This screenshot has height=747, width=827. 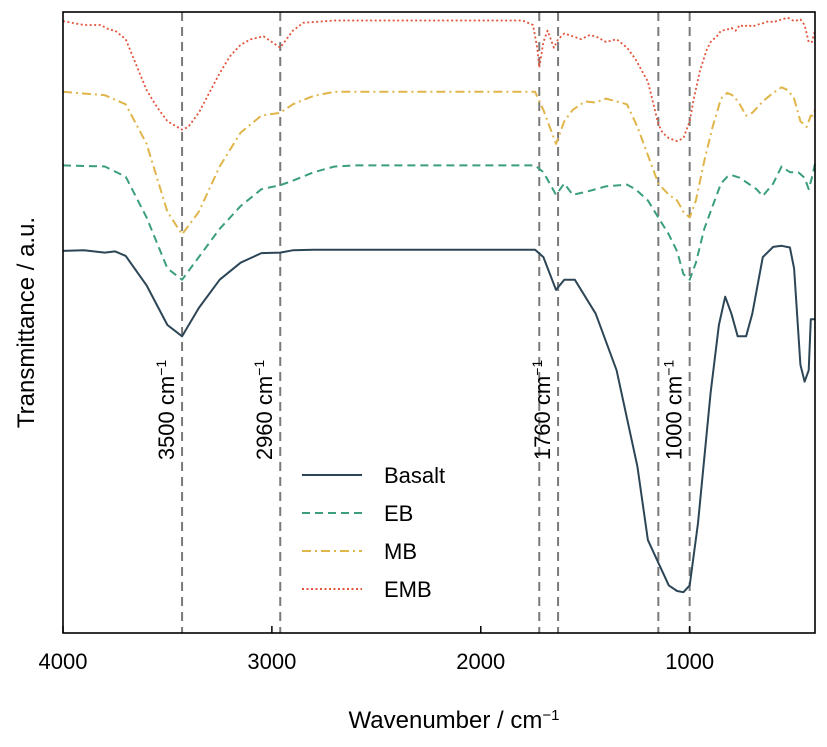 I want to click on y-axis-title: Transmittance / a.u., so click(x=26, y=322).